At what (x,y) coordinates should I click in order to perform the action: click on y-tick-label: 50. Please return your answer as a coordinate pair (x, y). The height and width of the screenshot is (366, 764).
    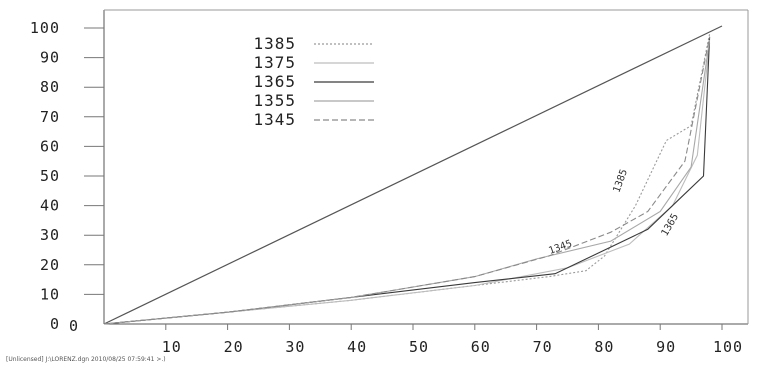
    Looking at the image, I should click on (50, 176).